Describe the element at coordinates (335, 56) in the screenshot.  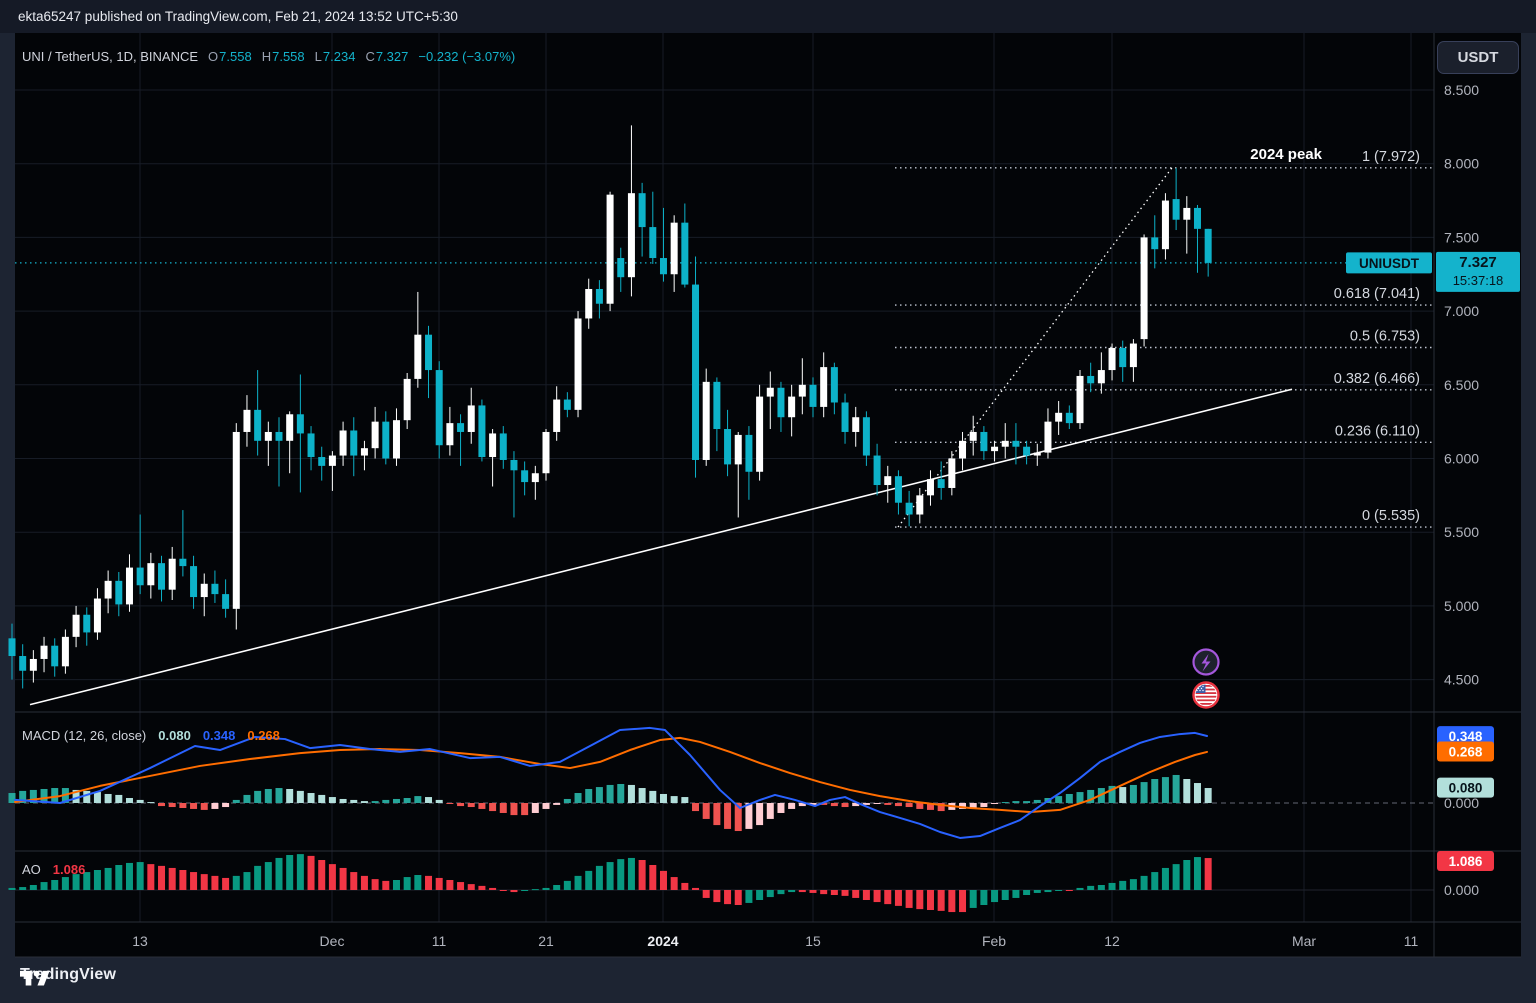
I see `ohlc-low: L 7.234` at that location.